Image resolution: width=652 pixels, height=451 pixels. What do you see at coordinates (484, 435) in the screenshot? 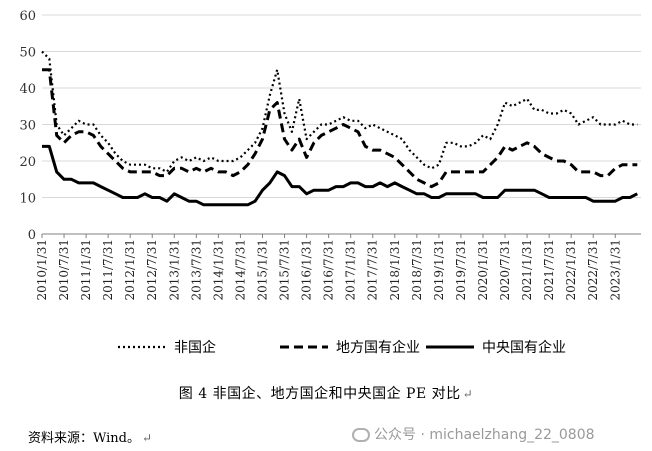
I see `watermark-text: 公众号 · michaelzhang_22_0808` at bounding box center [484, 435].